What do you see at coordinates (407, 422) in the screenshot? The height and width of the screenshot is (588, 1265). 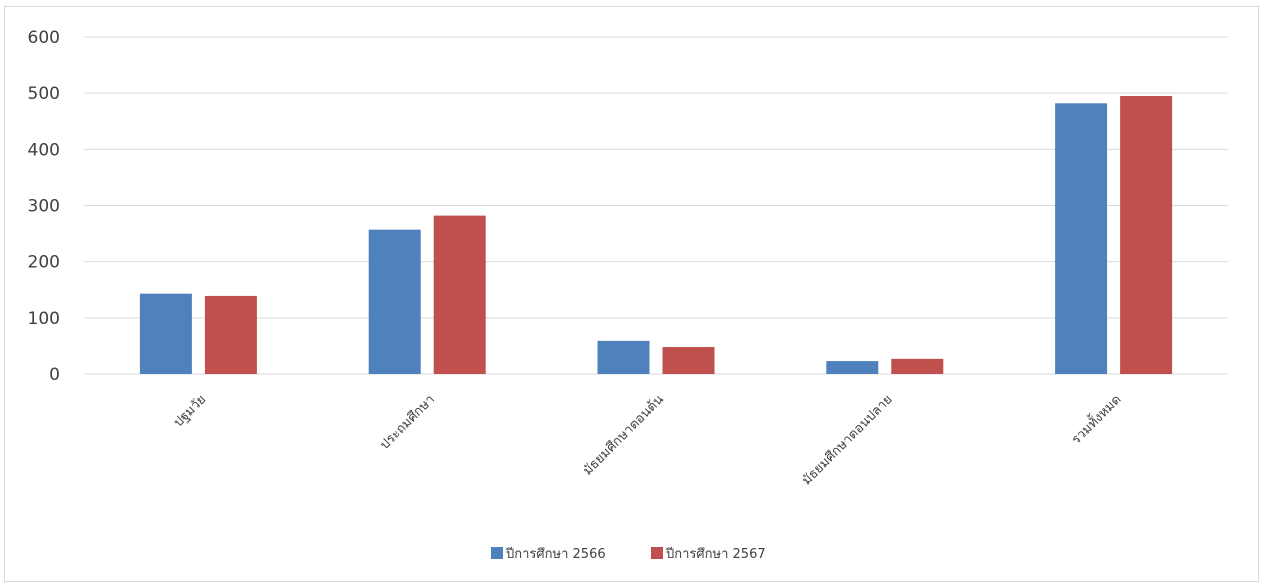 I see `x-category-label: ประถมศึกษา` at bounding box center [407, 422].